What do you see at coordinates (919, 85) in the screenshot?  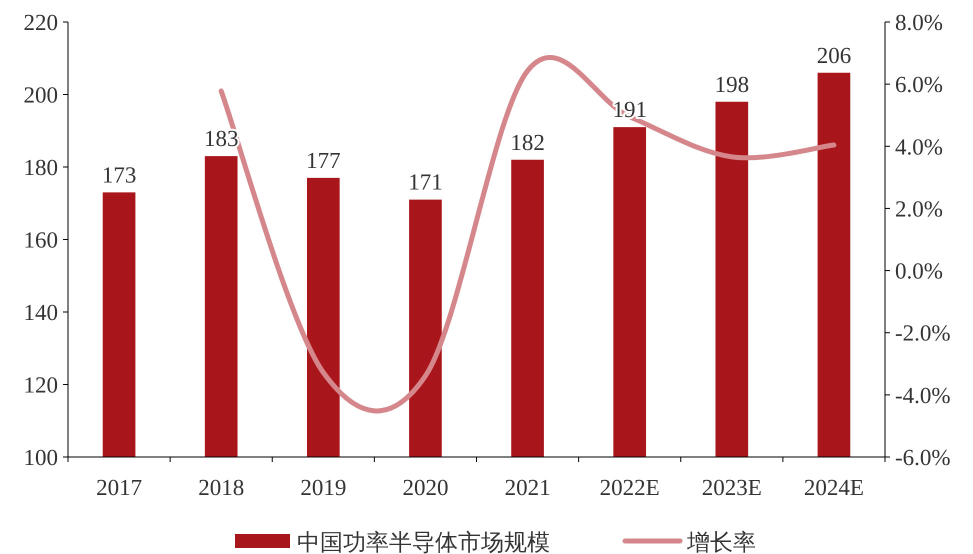 I see `y2-tick-label: 6.0%` at bounding box center [919, 85].